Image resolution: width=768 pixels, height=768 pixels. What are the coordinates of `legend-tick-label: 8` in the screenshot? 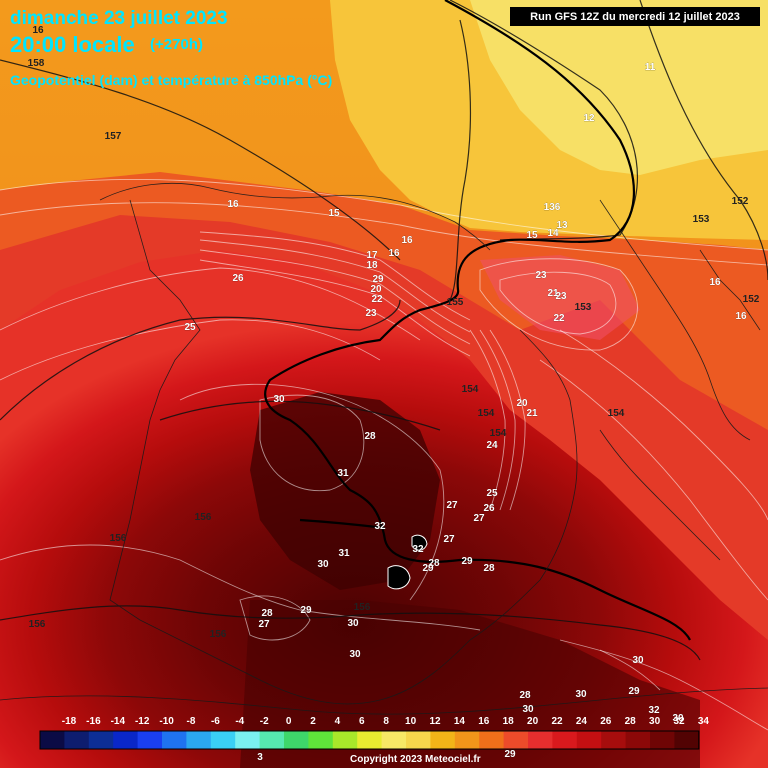 It's located at (386, 721).